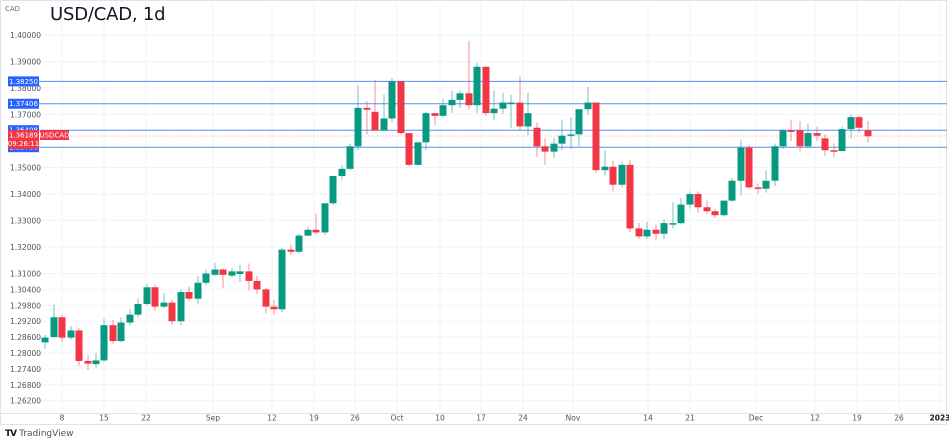 Image resolution: width=949 pixels, height=443 pixels. Describe the element at coordinates (54, 134) in the screenshot. I see `symbol-tag` at that location.